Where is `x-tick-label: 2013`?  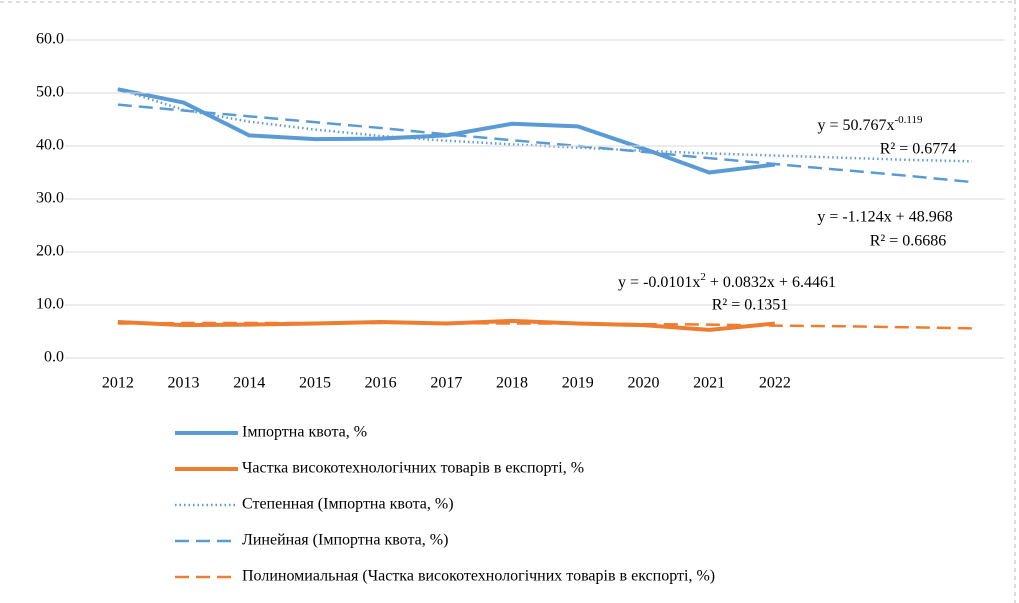 x-tick-label: 2013 is located at coordinates (184, 383).